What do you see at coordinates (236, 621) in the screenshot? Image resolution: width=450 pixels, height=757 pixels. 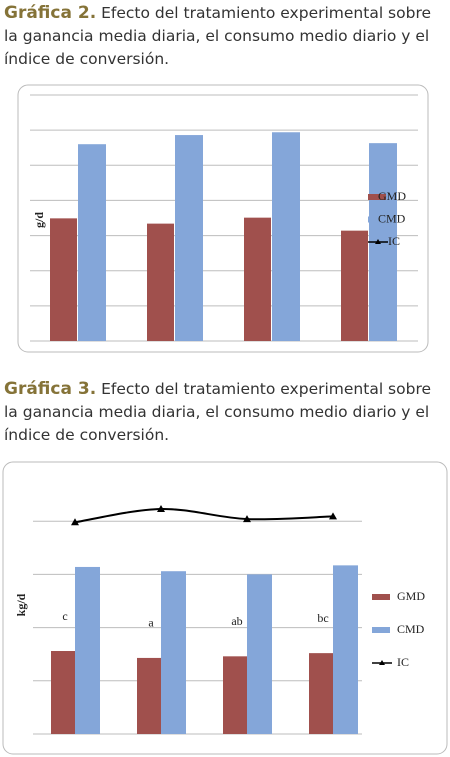 I see `annotation: ab` at bounding box center [236, 621].